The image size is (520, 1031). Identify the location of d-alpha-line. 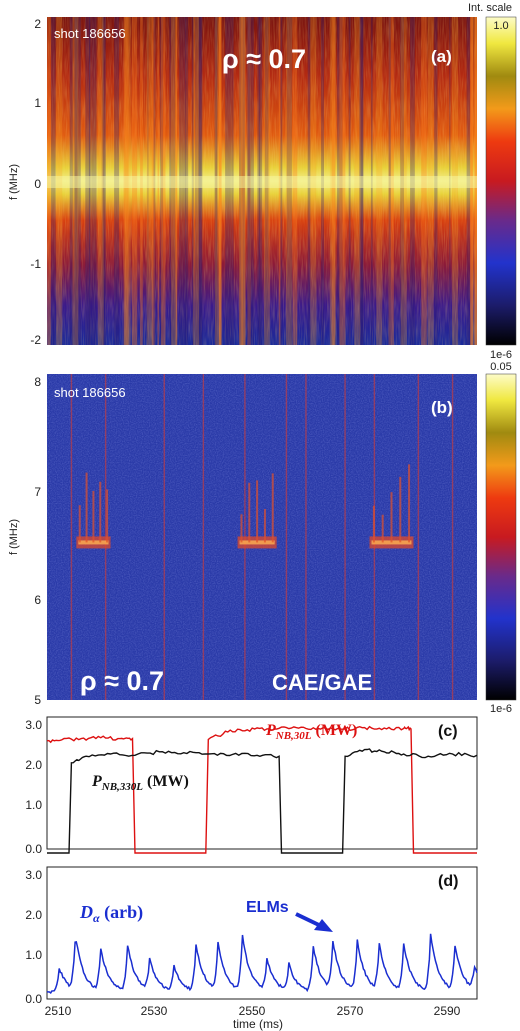
(262, 963).